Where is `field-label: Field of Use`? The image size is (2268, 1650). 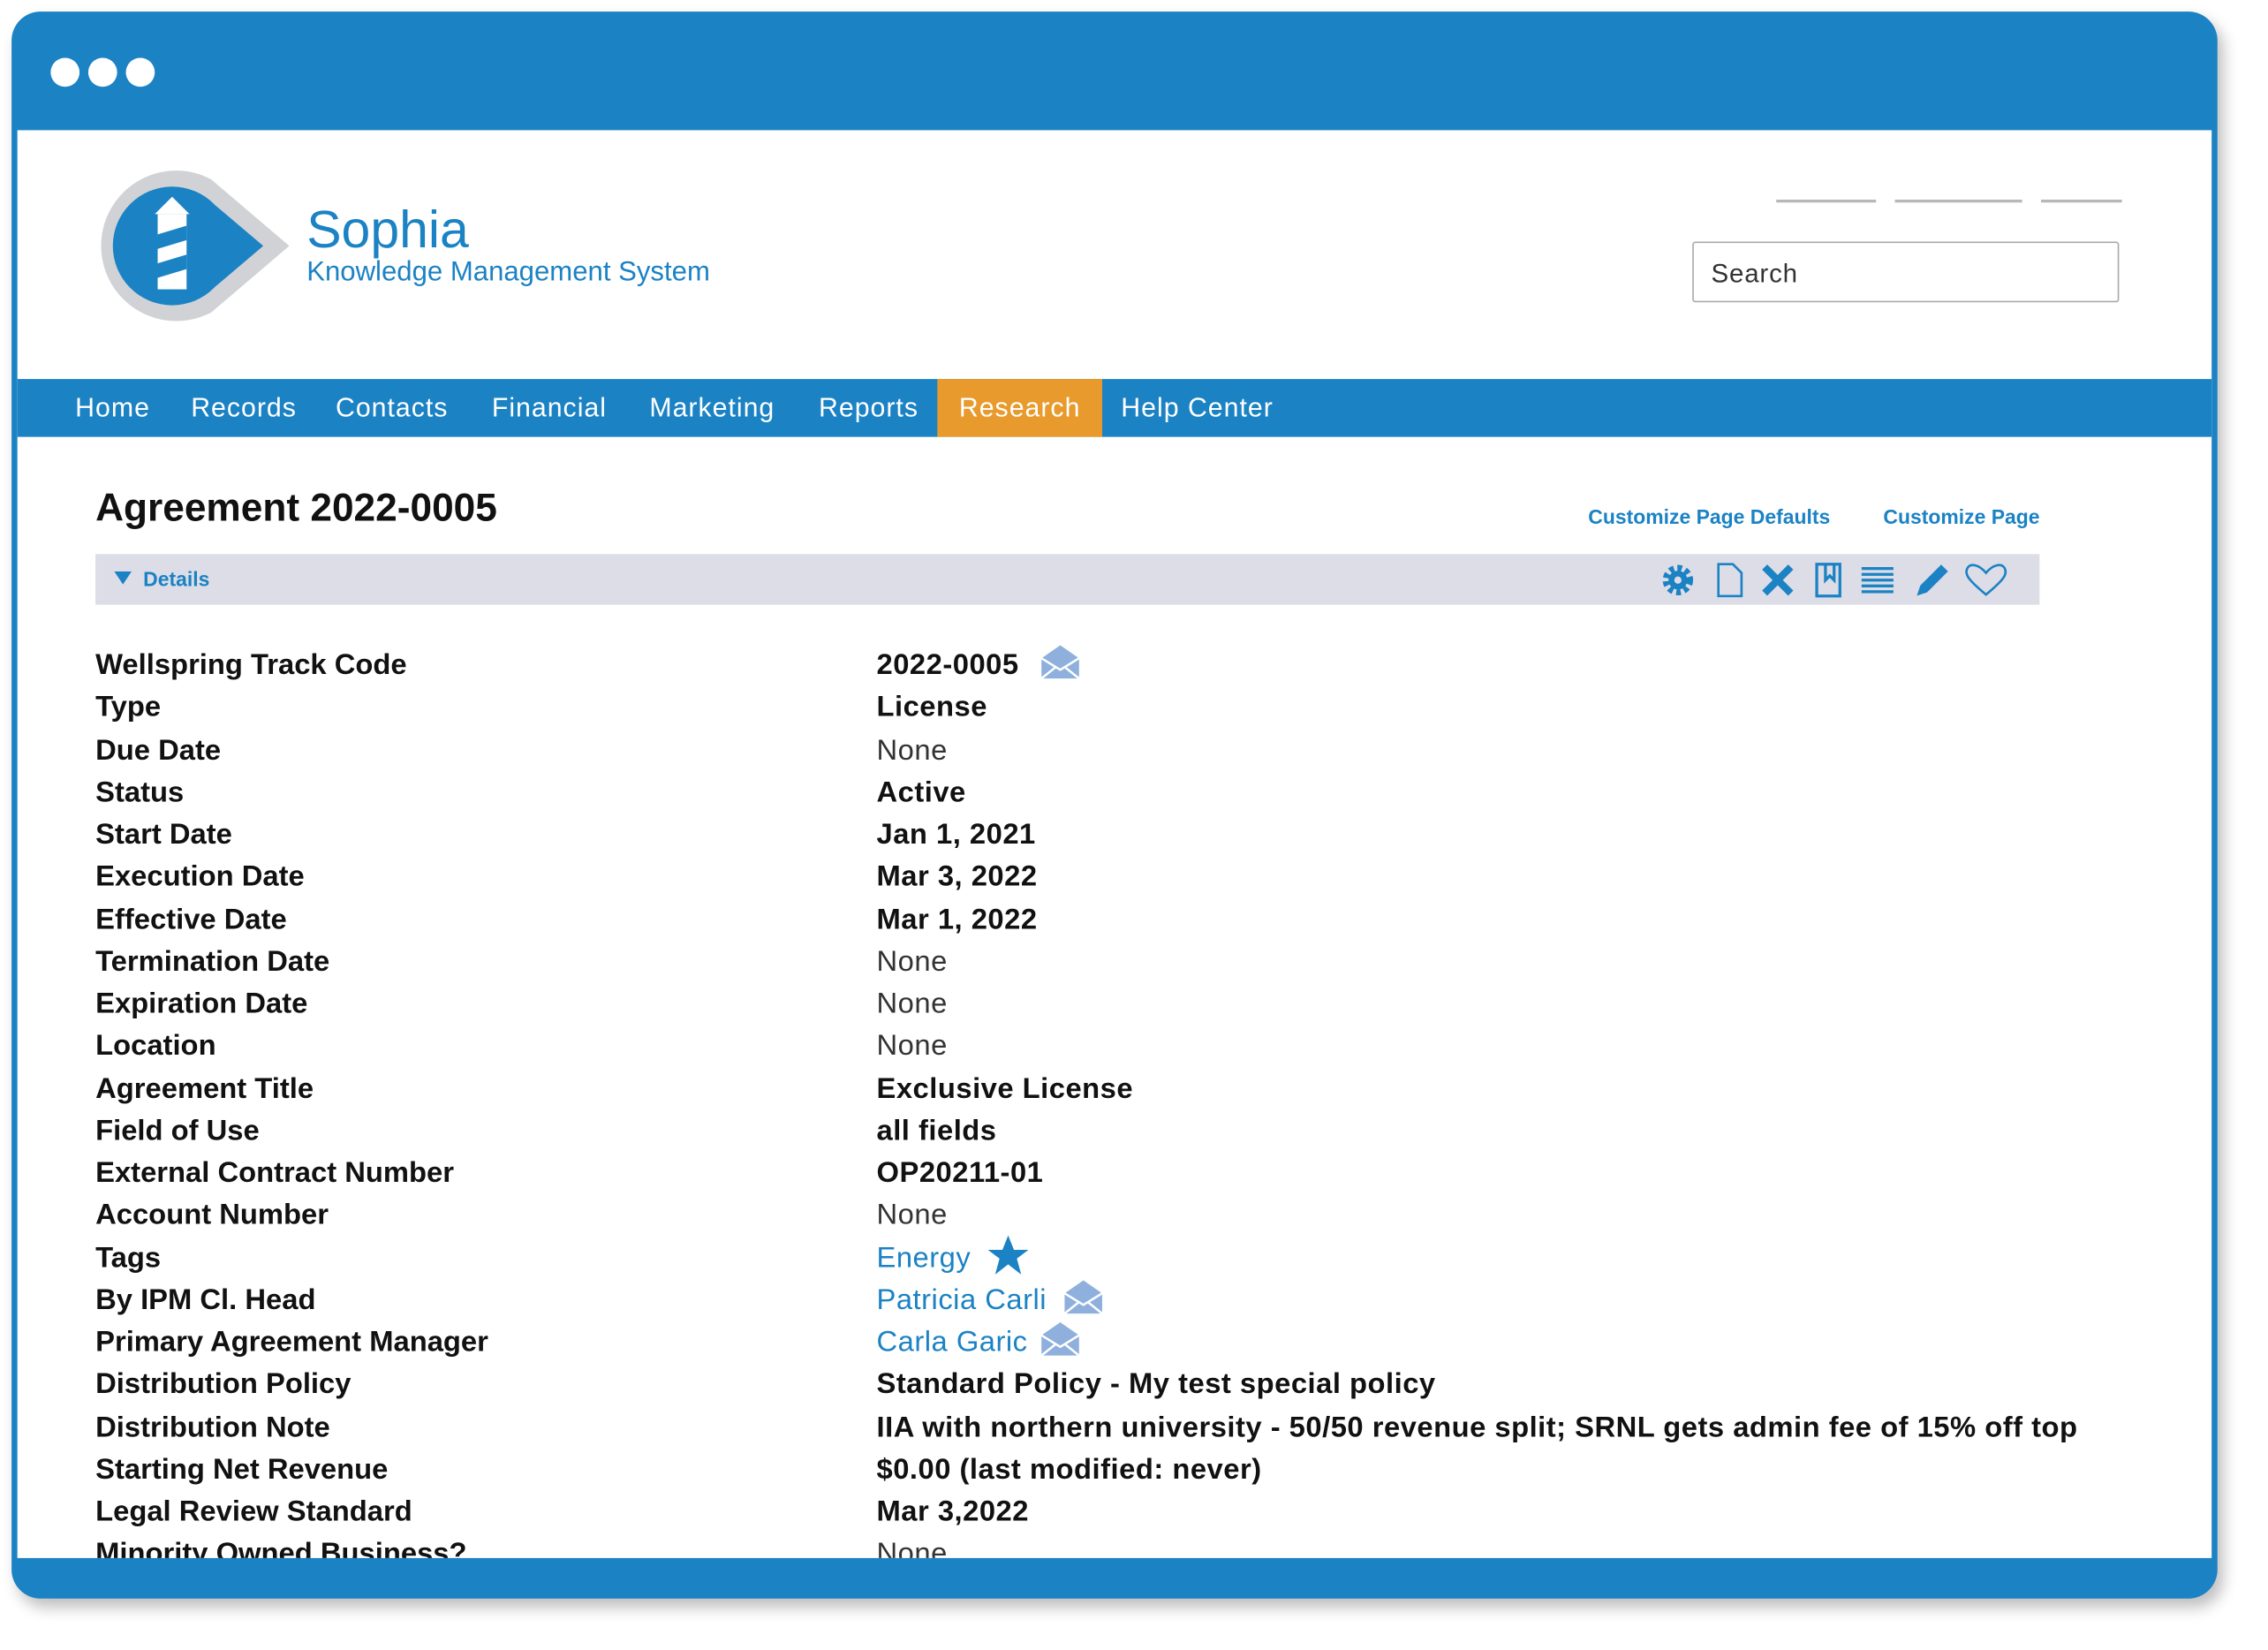
field-label: Field of Use is located at coordinates (177, 1131).